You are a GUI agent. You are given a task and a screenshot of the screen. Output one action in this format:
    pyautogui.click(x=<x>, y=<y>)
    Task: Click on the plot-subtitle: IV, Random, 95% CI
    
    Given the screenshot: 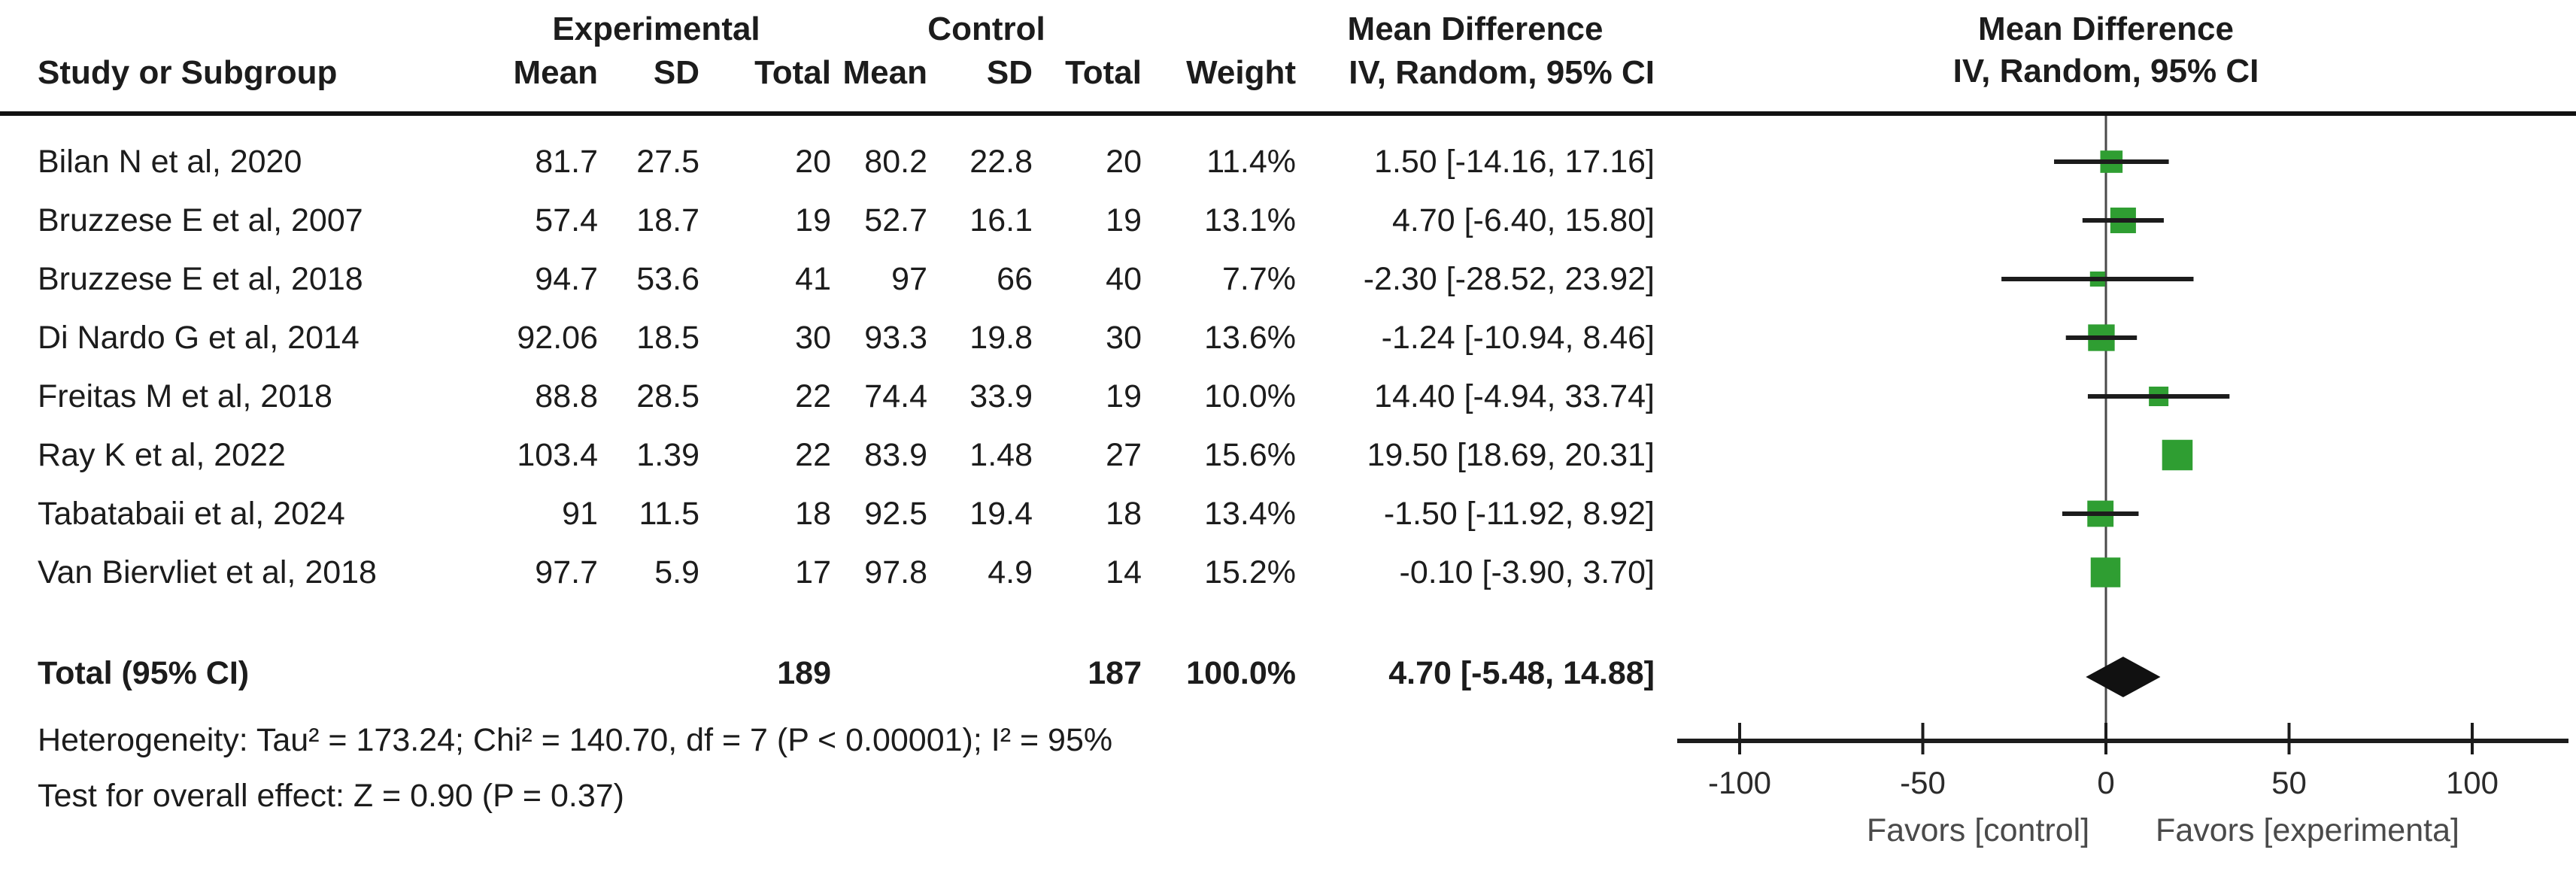 What is the action you would take?
    pyautogui.click(x=2105, y=71)
    